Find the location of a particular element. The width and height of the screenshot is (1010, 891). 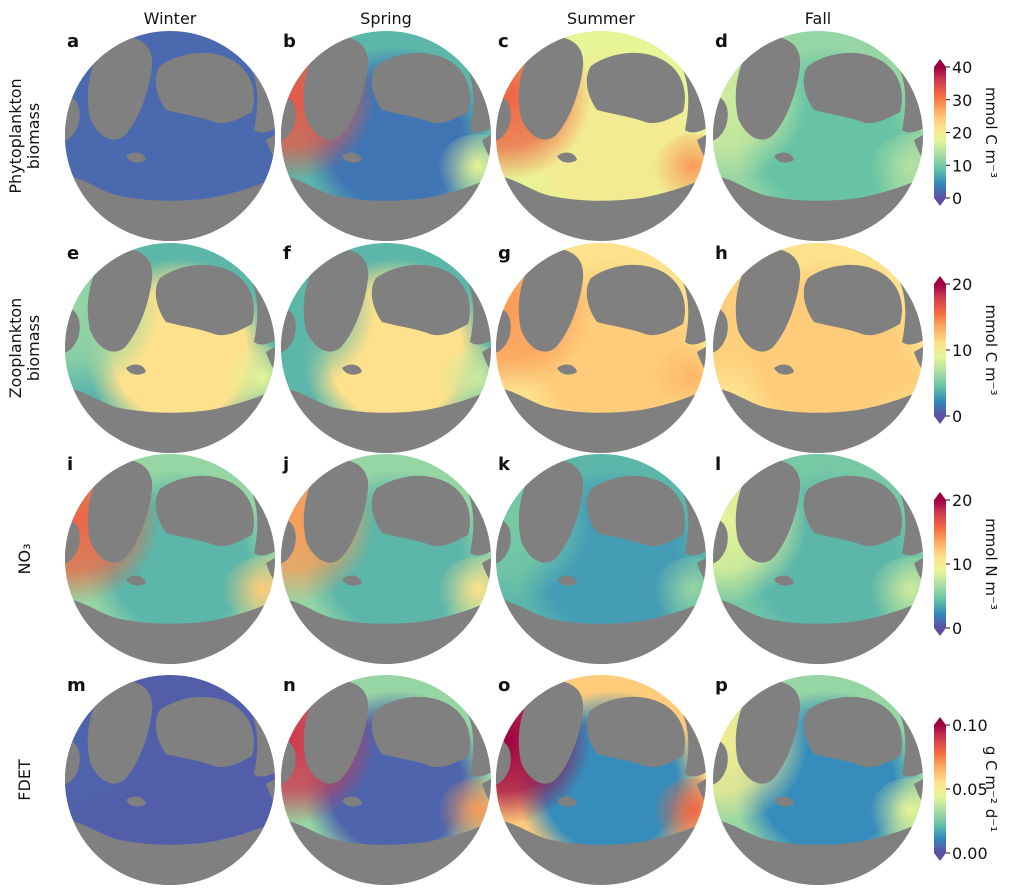

panel-letter-a: a is located at coordinates (73, 41).